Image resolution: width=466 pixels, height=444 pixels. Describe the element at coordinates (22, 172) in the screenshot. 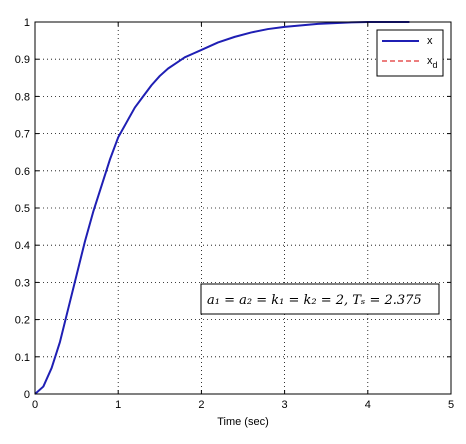

I see `y-tick-label-6: 0.6` at that location.